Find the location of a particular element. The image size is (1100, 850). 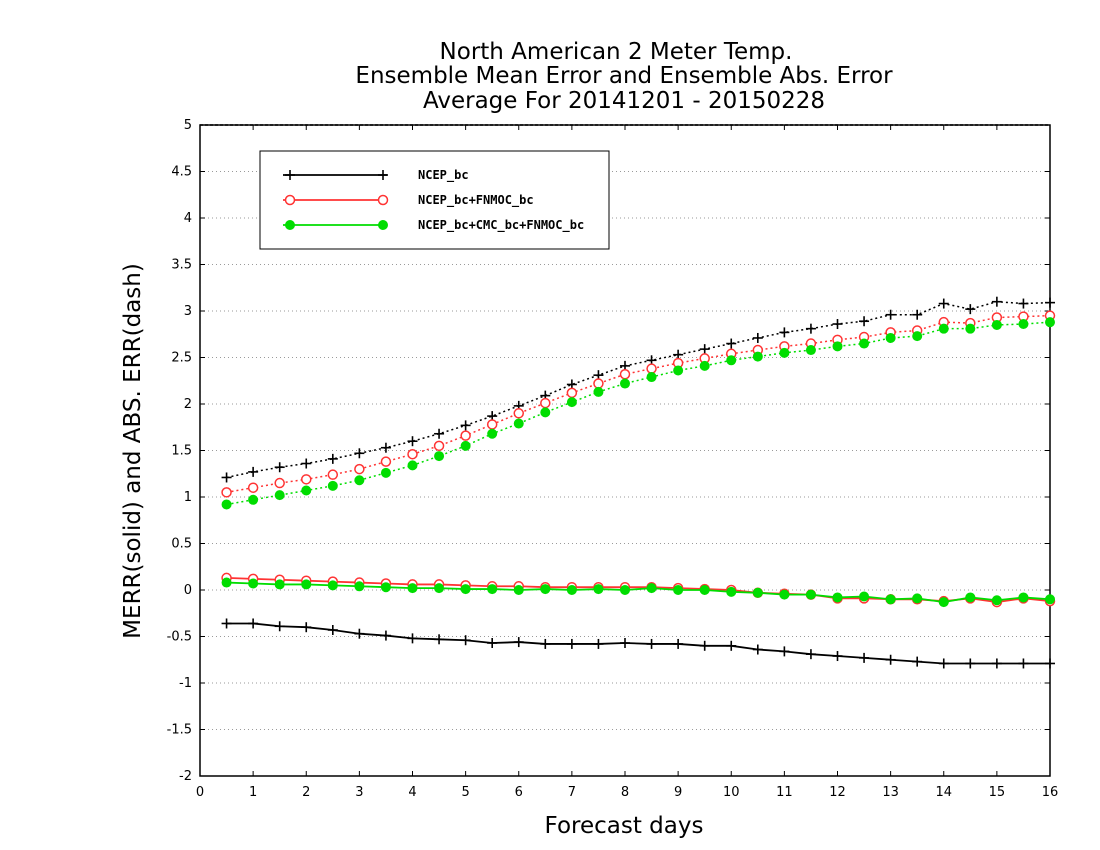

y-tick-label: 2.5 is located at coordinates (181, 358).